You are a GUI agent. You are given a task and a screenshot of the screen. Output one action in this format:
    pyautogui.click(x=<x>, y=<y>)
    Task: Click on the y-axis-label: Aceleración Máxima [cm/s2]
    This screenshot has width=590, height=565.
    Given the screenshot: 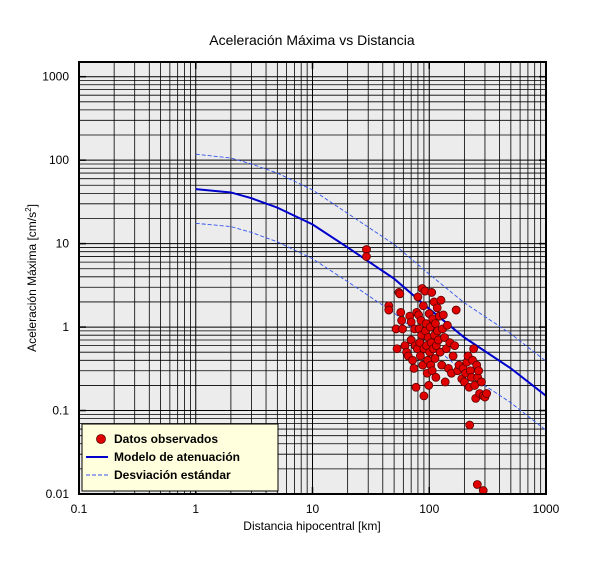 What is the action you would take?
    pyautogui.click(x=31, y=278)
    